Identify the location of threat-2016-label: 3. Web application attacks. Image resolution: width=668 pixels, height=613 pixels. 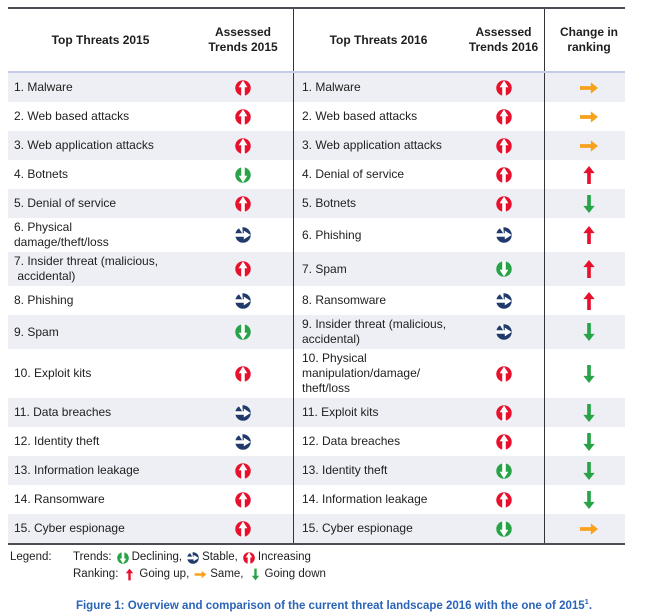
(378, 145).